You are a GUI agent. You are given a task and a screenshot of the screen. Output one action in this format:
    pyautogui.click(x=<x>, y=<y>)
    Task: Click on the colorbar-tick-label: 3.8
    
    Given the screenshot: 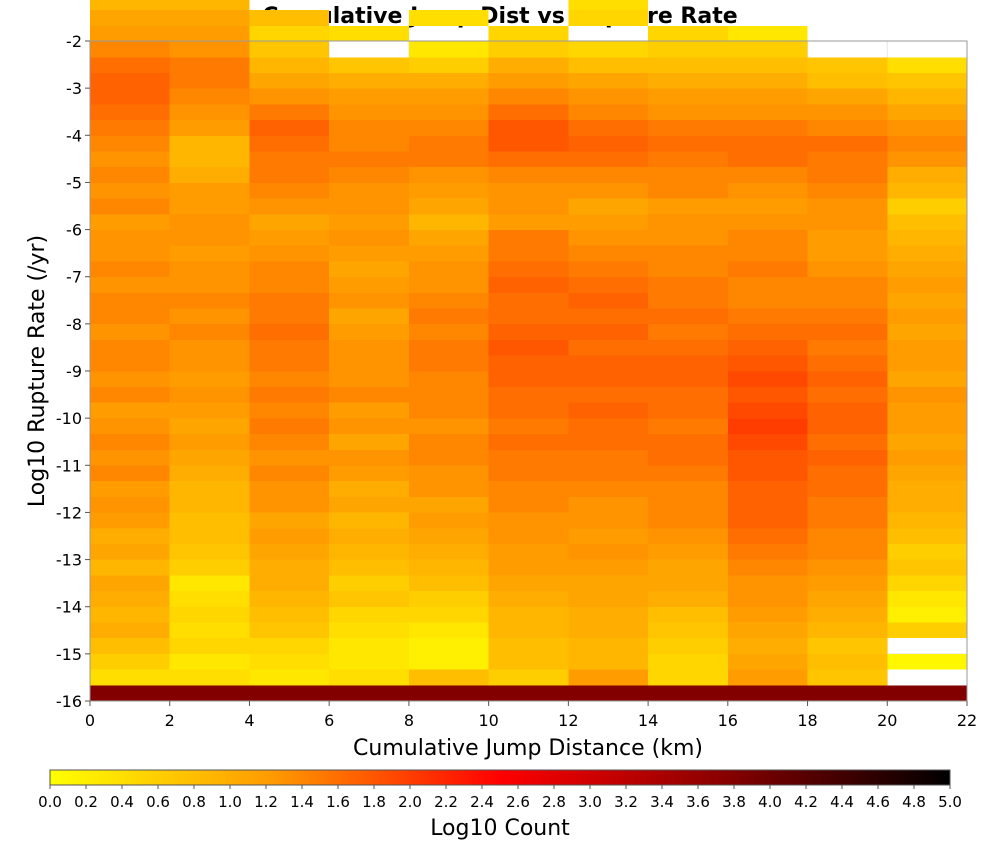 What is the action you would take?
    pyautogui.click(x=734, y=802)
    